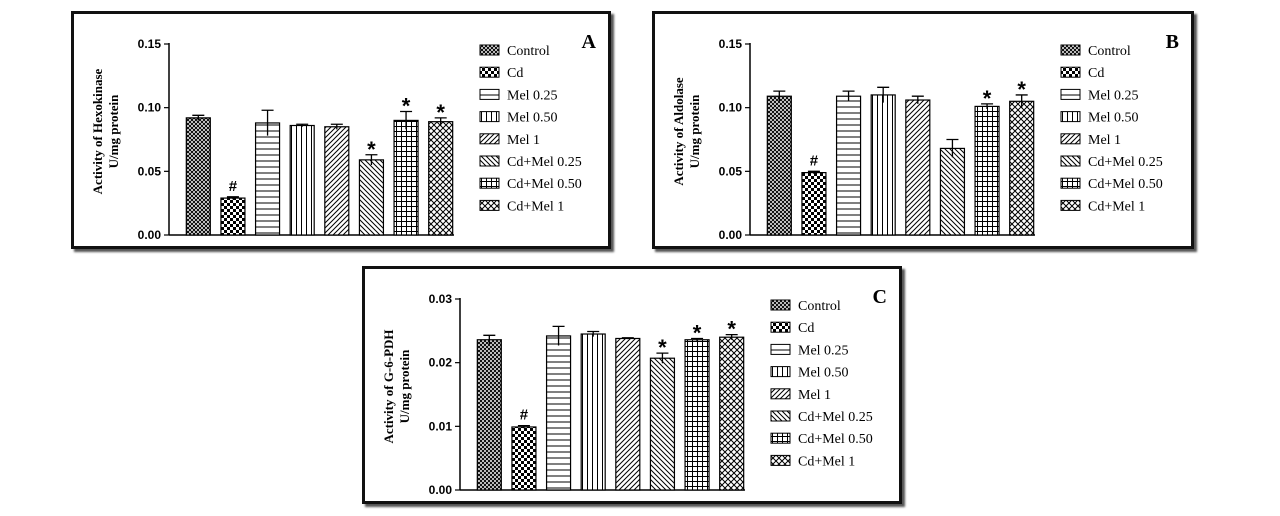 The image size is (1280, 516). Describe the element at coordinates (105, 131) in the screenshot. I see `y-axis-label: Activity of HexokinaseU/mg protein` at that location.